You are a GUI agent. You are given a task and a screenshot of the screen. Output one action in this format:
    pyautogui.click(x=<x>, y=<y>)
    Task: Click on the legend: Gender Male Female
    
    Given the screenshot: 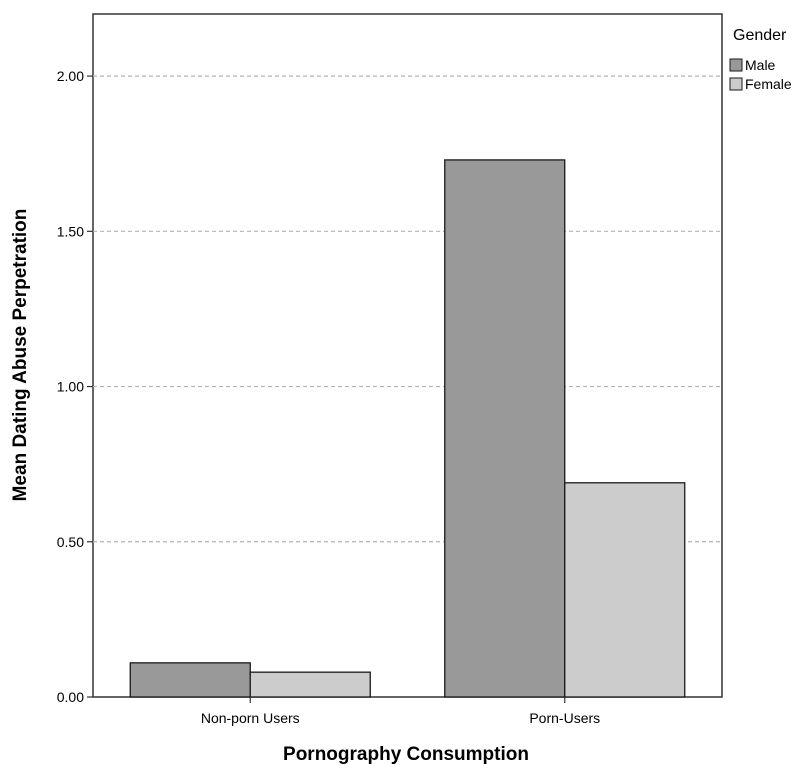 What is the action you would take?
    pyautogui.click(x=760, y=59)
    